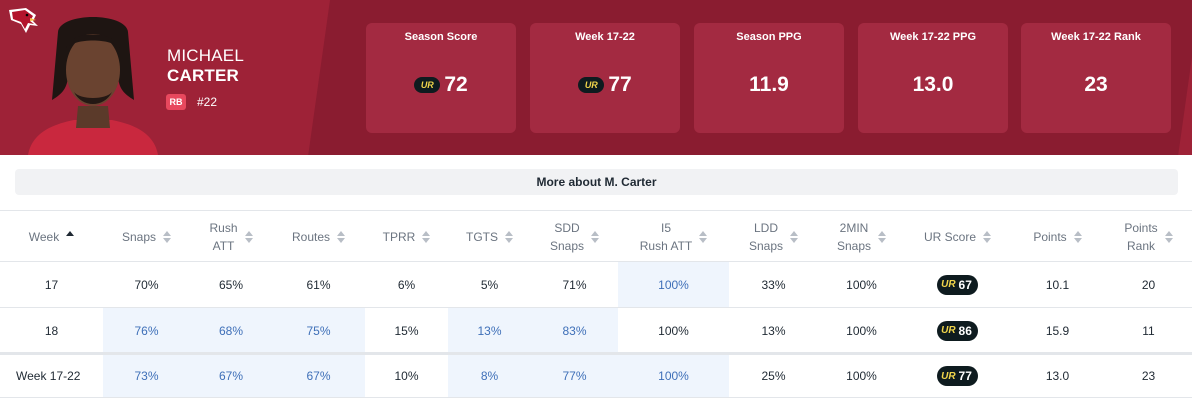 Image resolution: width=1192 pixels, height=401 pixels. I want to click on column-header-line2: Rush ATT, so click(666, 246).